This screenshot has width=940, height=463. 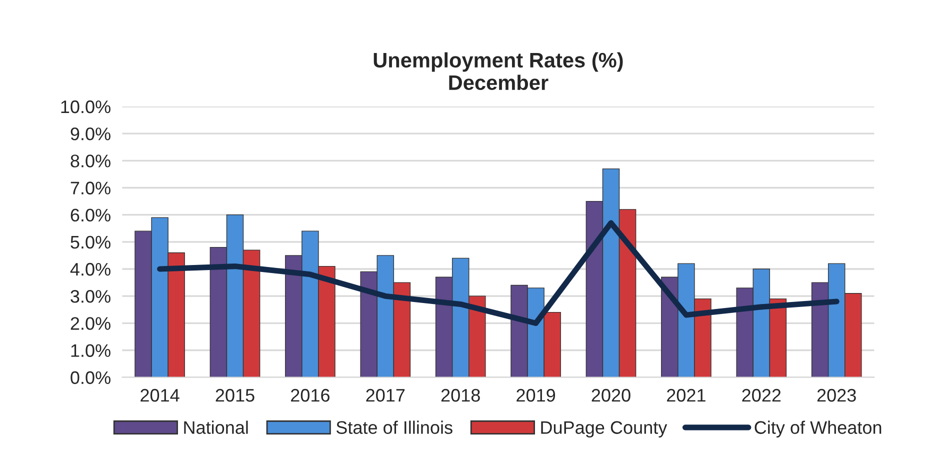 What do you see at coordinates (836, 395) in the screenshot?
I see `x-tick-label: 2023` at bounding box center [836, 395].